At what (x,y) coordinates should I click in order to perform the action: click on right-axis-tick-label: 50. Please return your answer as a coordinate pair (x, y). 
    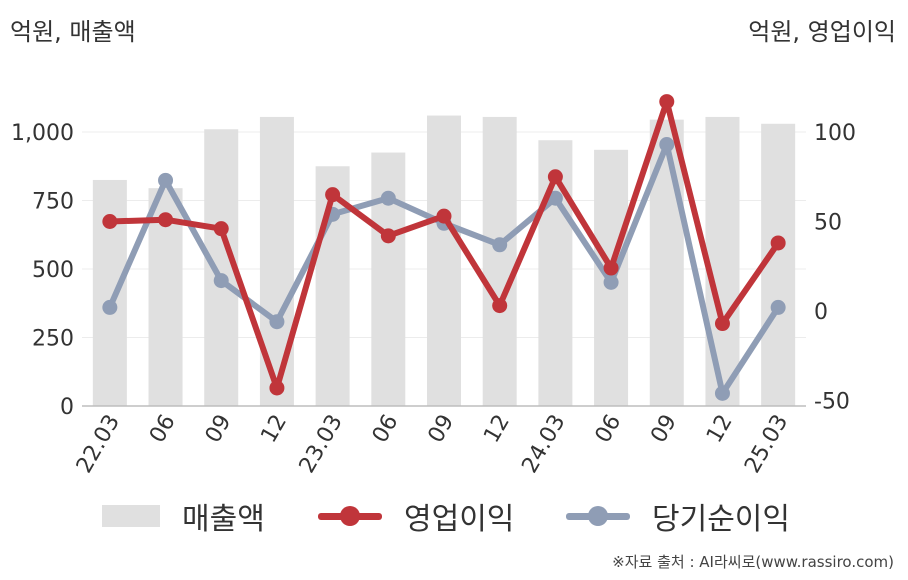
    Looking at the image, I should click on (828, 223).